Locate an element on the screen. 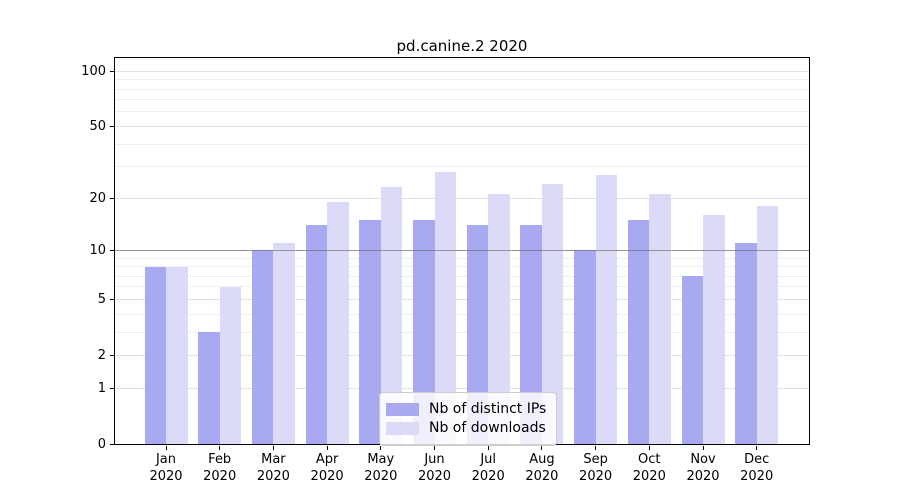 The height and width of the screenshot is (500, 900). bar-downloads-sep is located at coordinates (606, 309).